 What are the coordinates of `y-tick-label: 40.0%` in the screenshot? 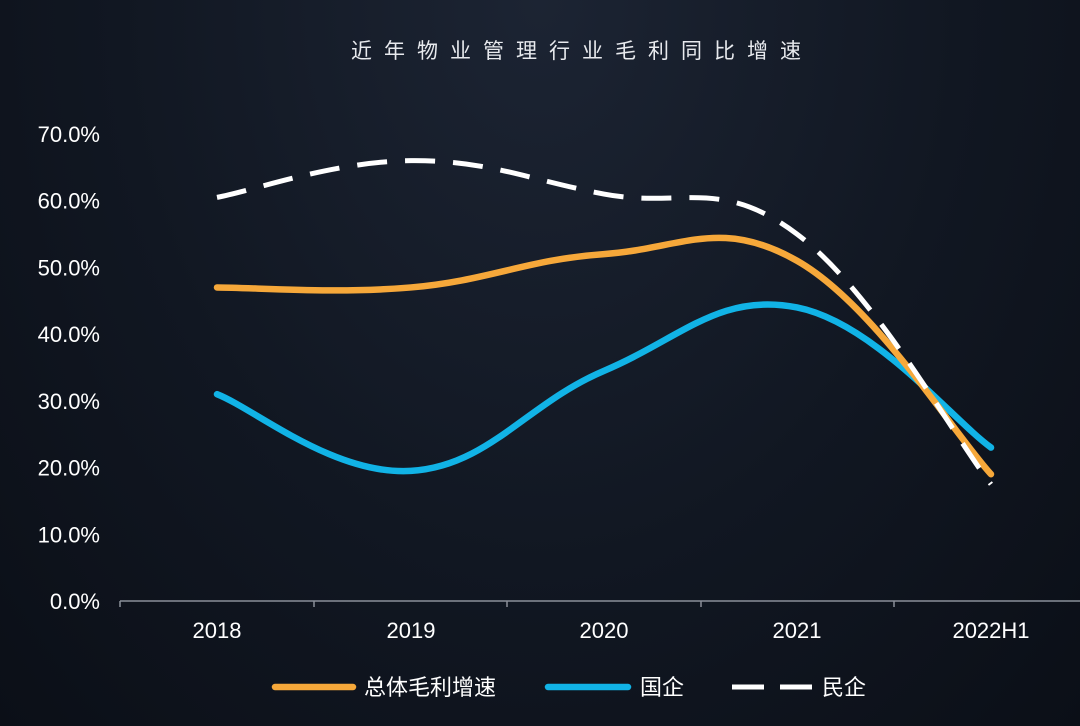 It's located at (69, 334).